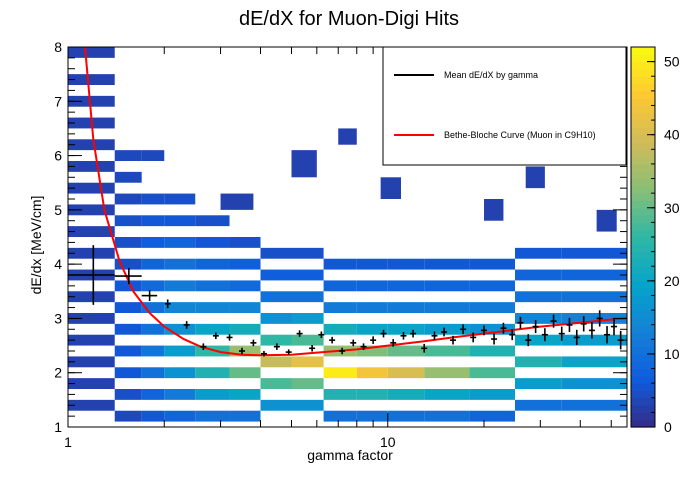  Describe the element at coordinates (58, 101) in the screenshot. I see `y-tick-label: 7` at that location.